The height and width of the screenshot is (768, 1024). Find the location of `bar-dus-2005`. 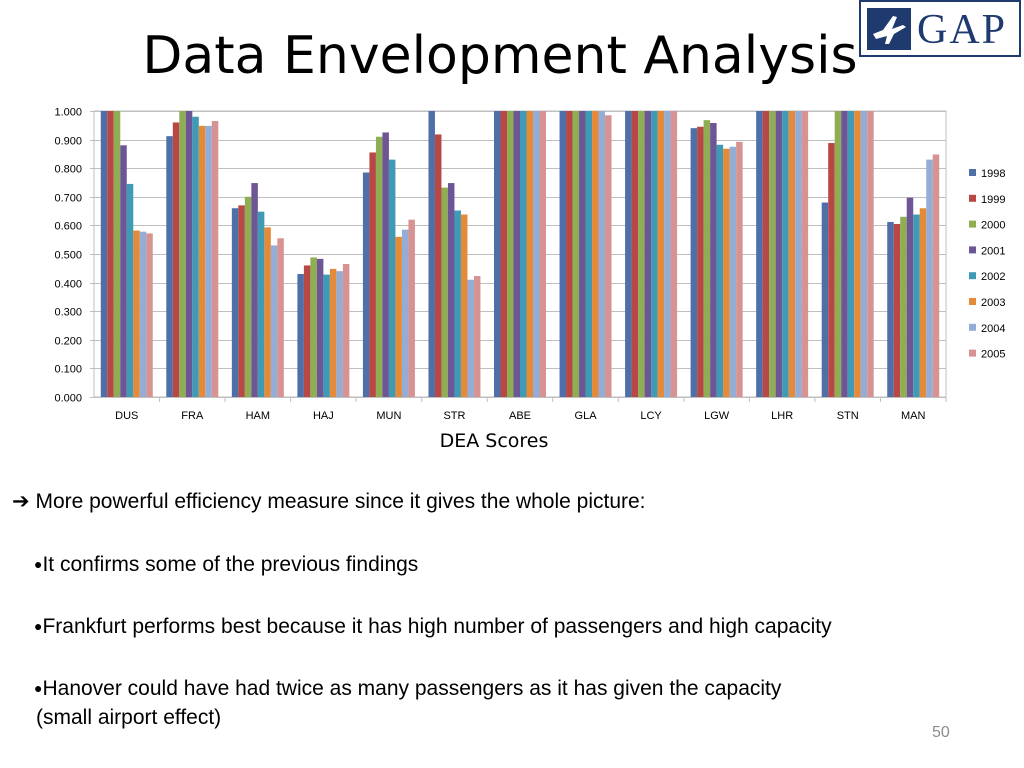

bar-dus-2005 is located at coordinates (149, 315).